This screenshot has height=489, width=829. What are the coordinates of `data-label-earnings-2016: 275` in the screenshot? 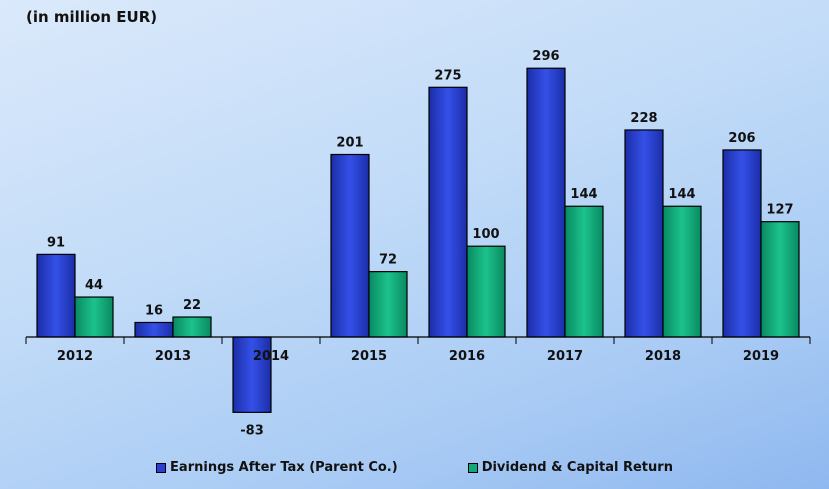 It's located at (447, 75).